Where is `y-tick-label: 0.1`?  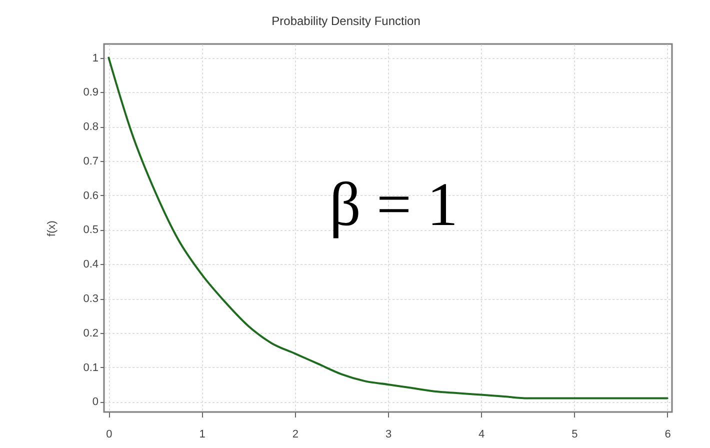
y-tick-label: 0.1 is located at coordinates (90, 368).